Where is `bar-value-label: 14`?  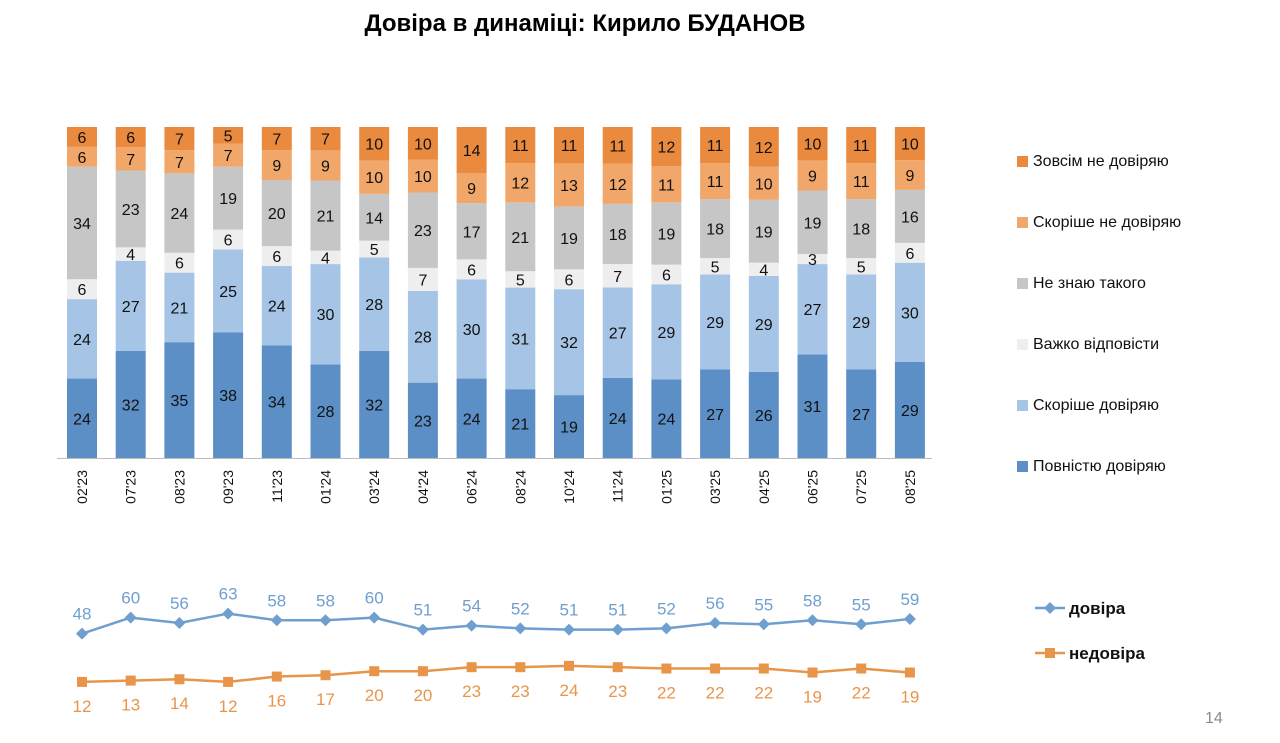
bar-value-label: 14 is located at coordinates (472, 151).